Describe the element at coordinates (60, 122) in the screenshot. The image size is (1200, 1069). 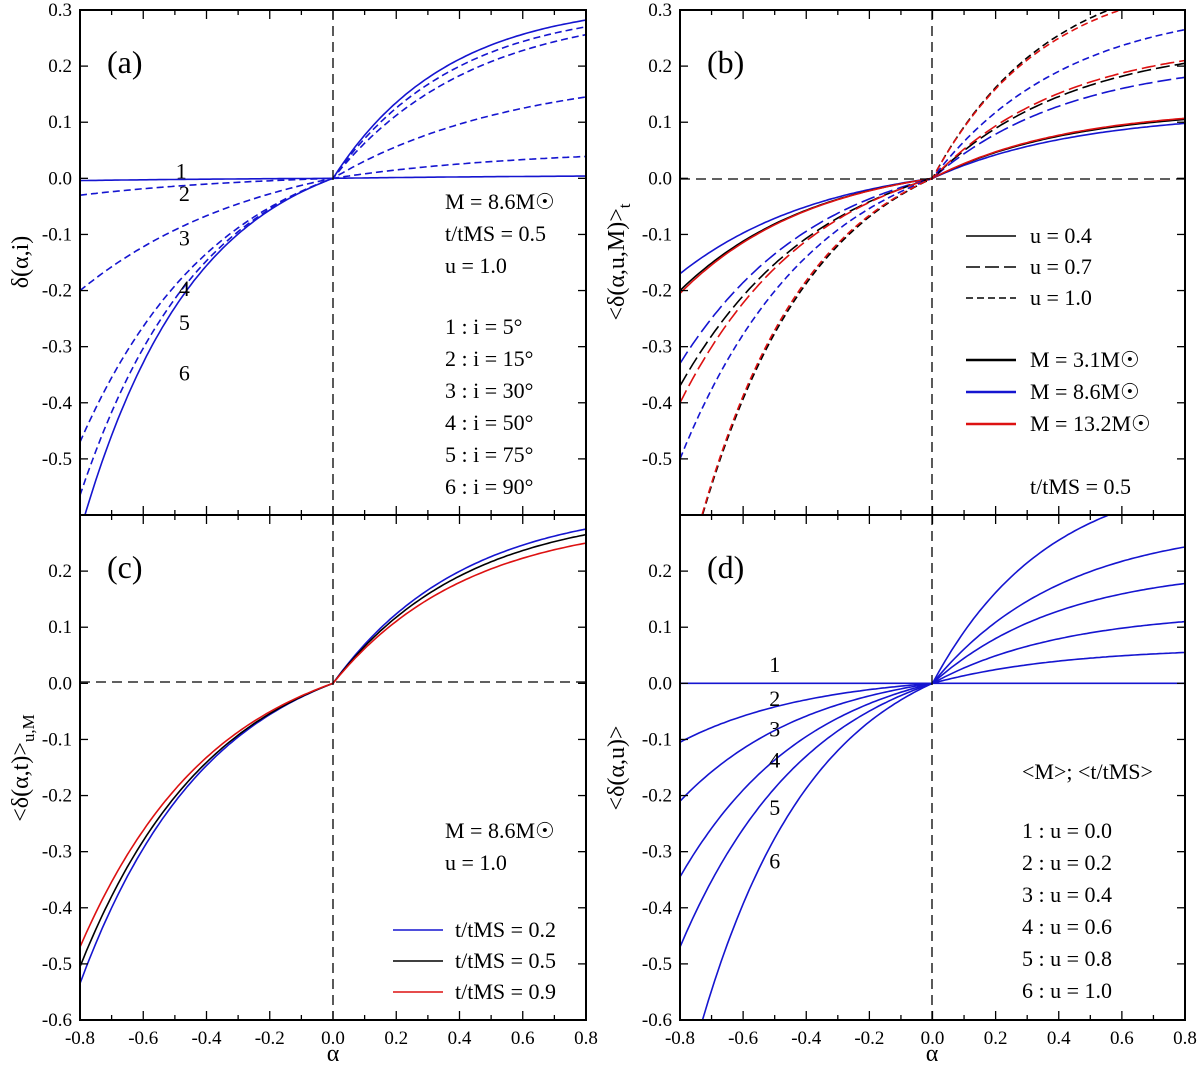
I see `panel-a-ytick-label: 0.1` at that location.